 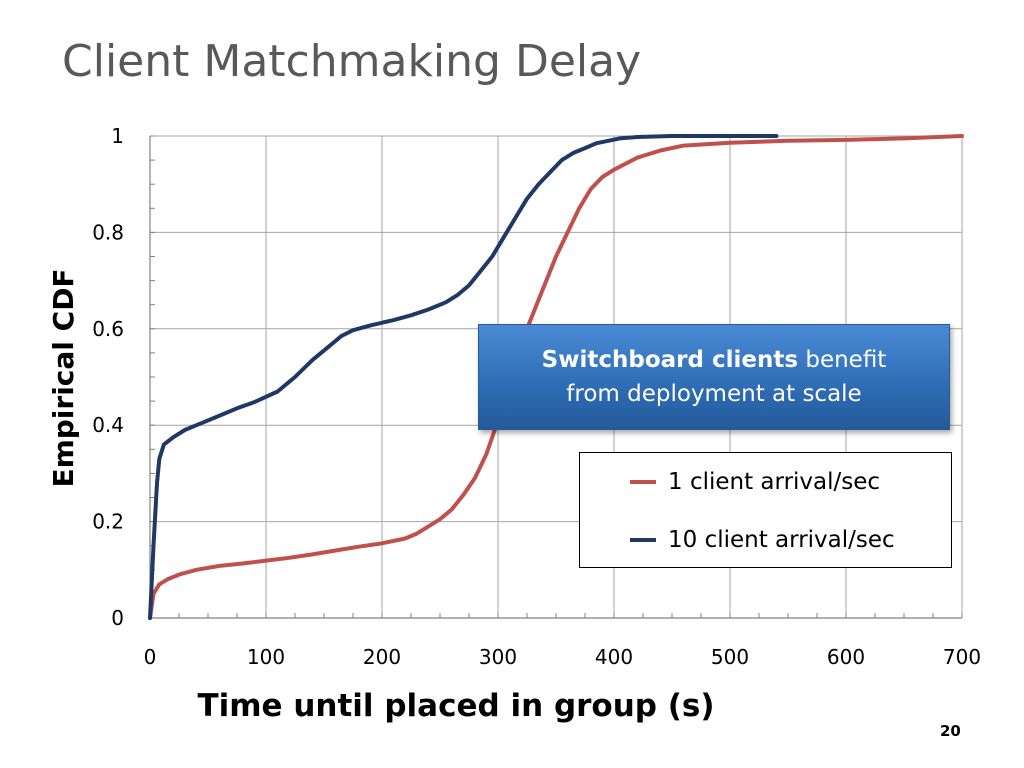 I want to click on y-tick-label: 0.4, so click(x=108, y=425).